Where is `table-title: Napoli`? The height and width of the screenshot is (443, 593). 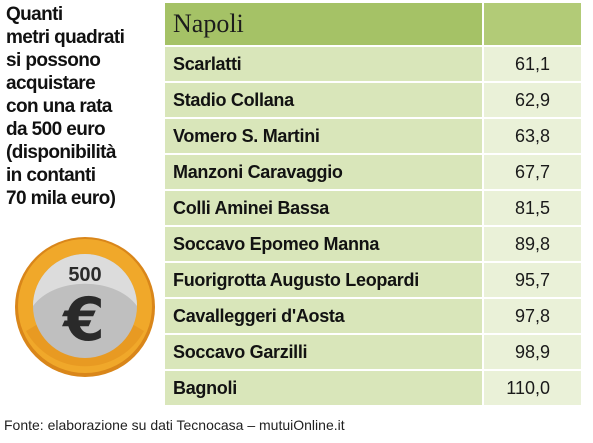
table-title: Napoli is located at coordinates (324, 25).